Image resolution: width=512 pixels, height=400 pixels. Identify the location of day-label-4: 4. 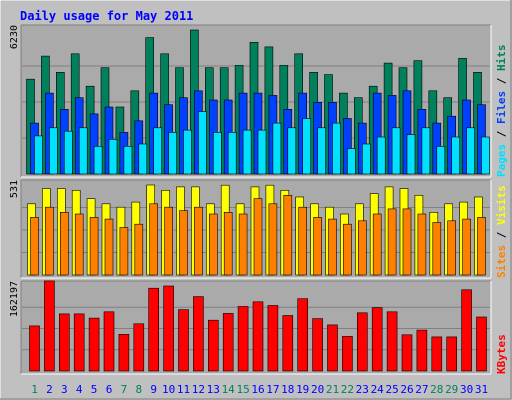
(79, 389).